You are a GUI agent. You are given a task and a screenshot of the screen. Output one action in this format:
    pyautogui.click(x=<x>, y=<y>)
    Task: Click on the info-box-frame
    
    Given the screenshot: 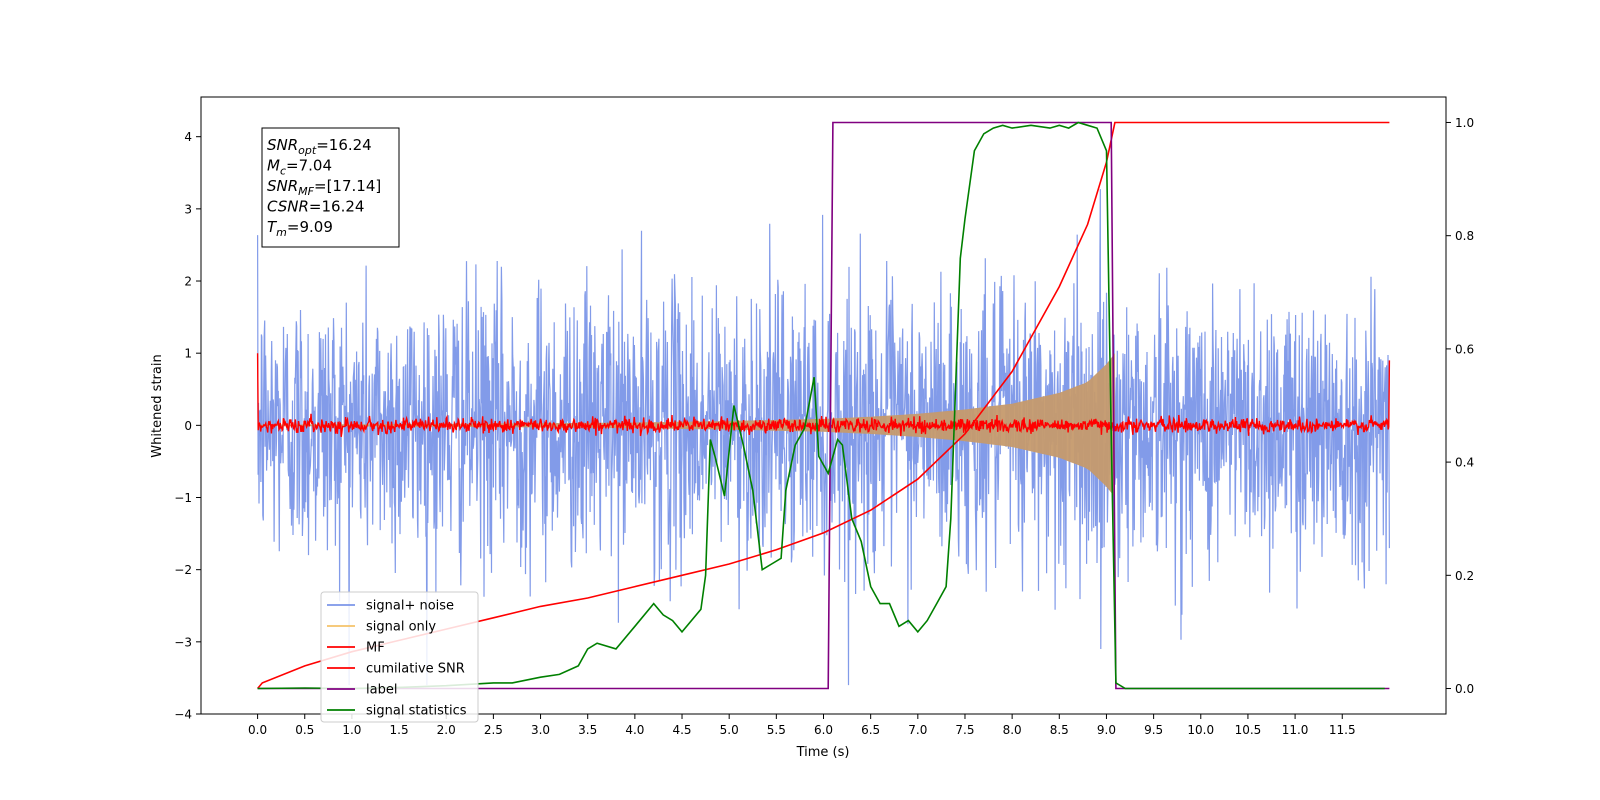 What is the action you would take?
    pyautogui.click(x=330, y=187)
    